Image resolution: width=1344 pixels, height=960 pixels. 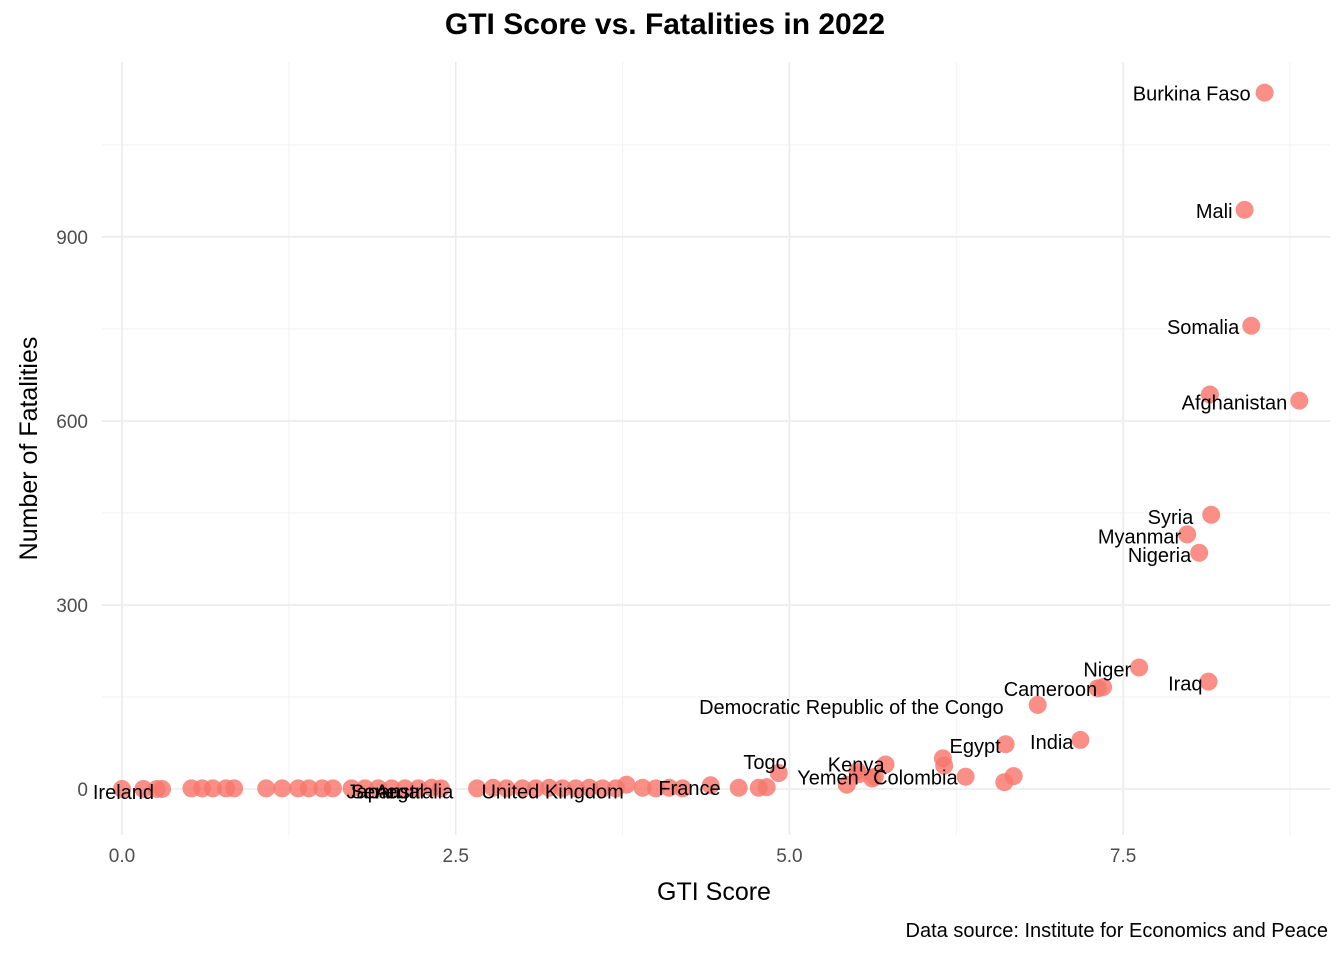 What do you see at coordinates (975, 747) in the screenshot?
I see `point-label: Egypt` at bounding box center [975, 747].